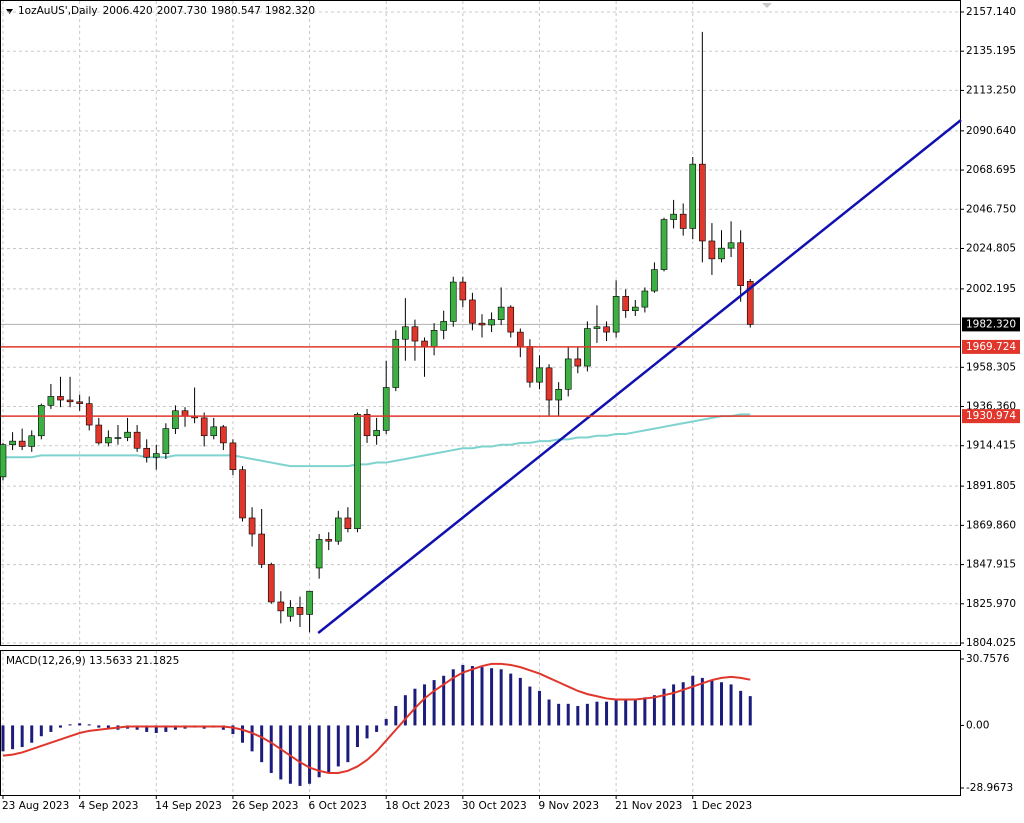  What do you see at coordinates (494, 806) in the screenshot?
I see `x-tick-label: 30 Oct 2023` at bounding box center [494, 806].